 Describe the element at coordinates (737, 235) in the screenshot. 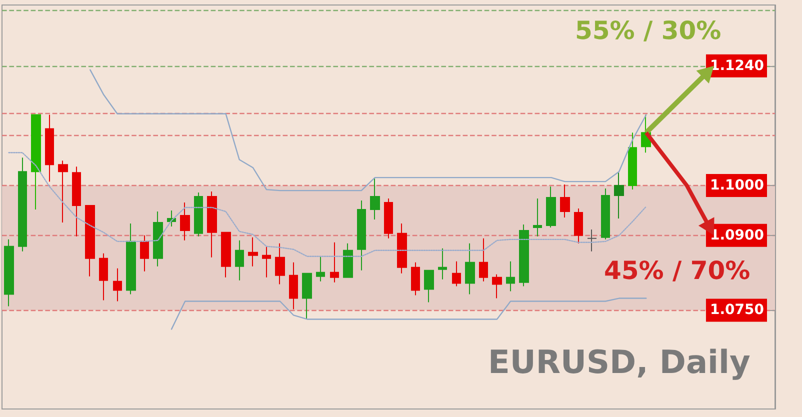

I see `y-tick-label: 1.0900` at that location.